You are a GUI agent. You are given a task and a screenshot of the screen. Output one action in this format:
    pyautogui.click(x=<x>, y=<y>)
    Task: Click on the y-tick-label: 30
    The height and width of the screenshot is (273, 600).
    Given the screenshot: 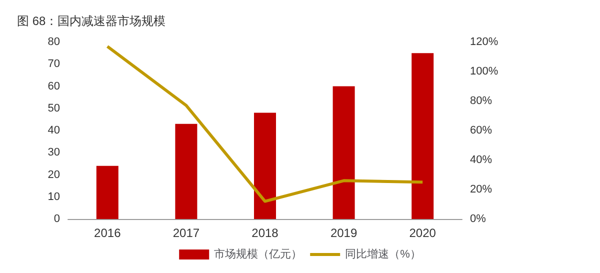 What is the action you would take?
    pyautogui.click(x=54, y=152)
    